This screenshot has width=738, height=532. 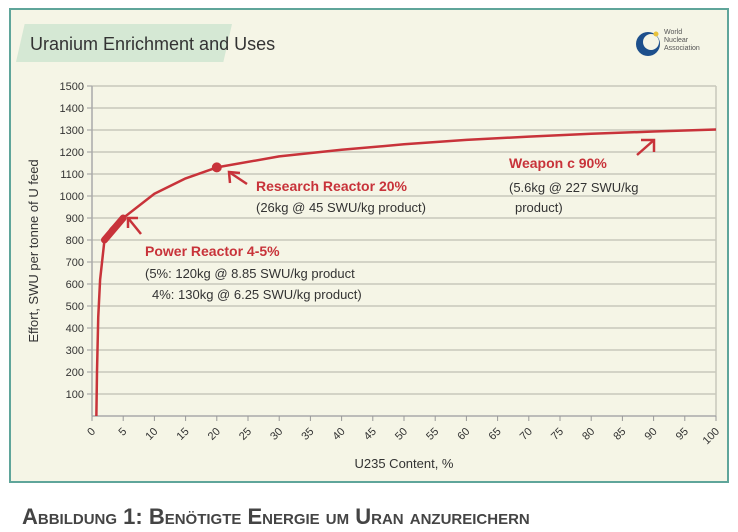 I want to click on research-arrow-shaft, so click(x=238, y=178).